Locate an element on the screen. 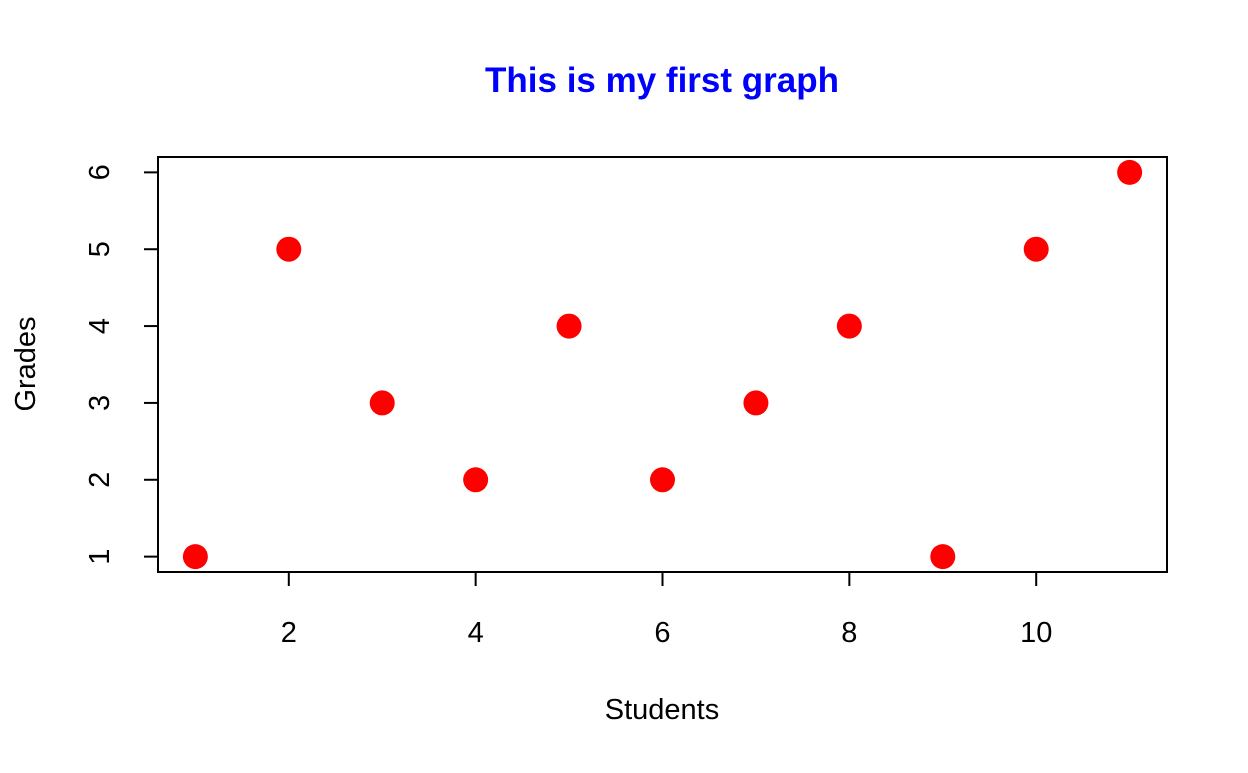  x-axis: 2 4 6 8 10 is located at coordinates (666, 610).